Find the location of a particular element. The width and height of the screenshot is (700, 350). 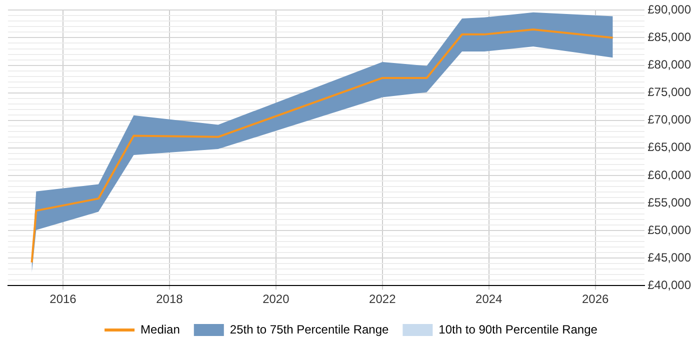

y-tick-label: £85,000 is located at coordinates (670, 37).